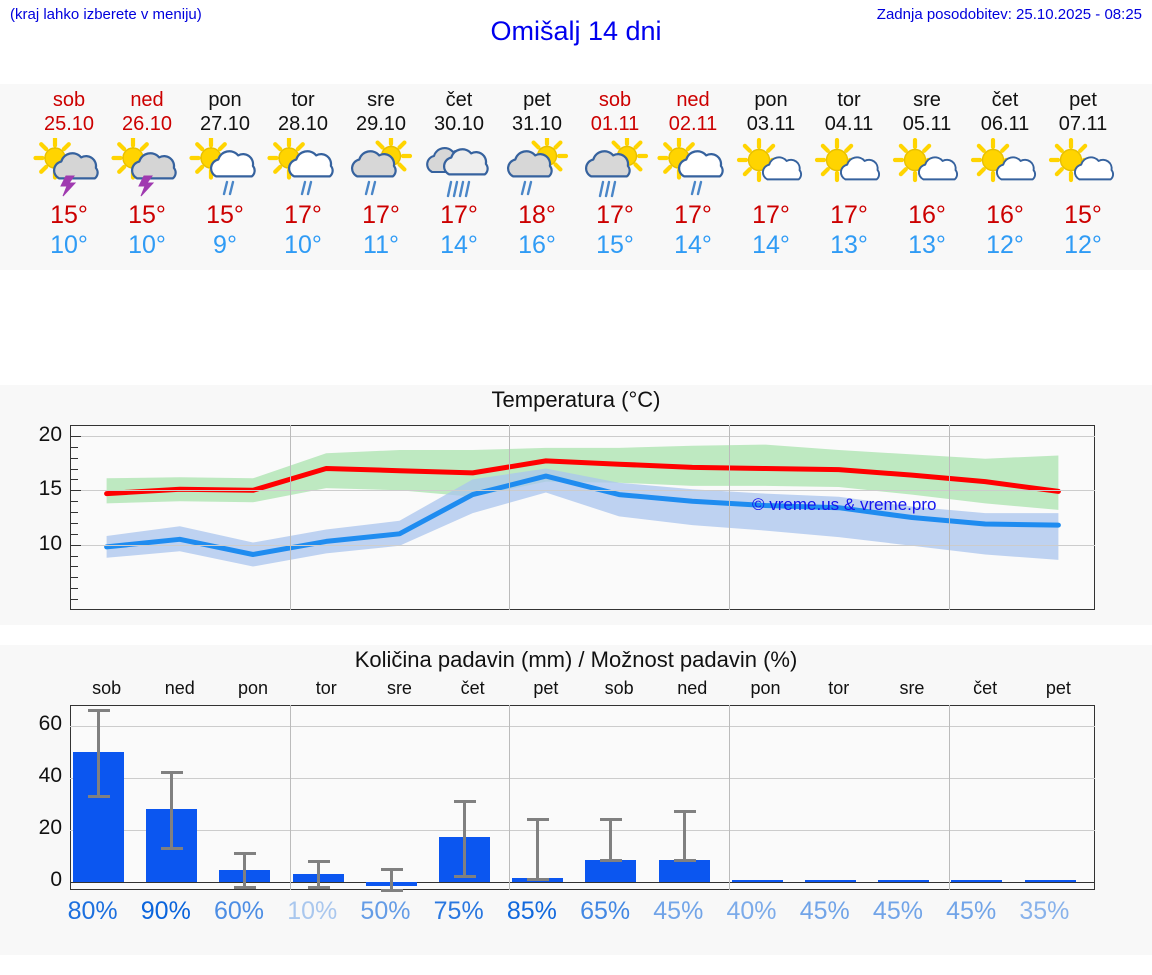 Image resolution: width=1152 pixels, height=975 pixels. I want to click on precipitation-day-label: čet, so click(985, 688).